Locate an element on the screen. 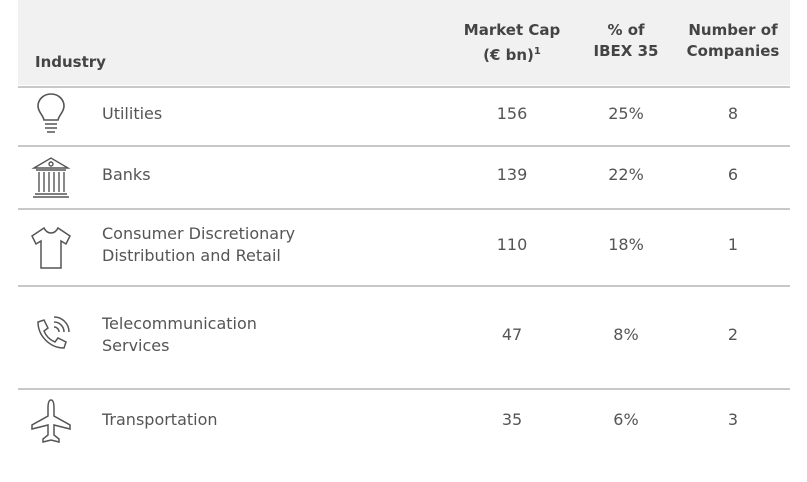  companies: 3 is located at coordinates (733, 419).